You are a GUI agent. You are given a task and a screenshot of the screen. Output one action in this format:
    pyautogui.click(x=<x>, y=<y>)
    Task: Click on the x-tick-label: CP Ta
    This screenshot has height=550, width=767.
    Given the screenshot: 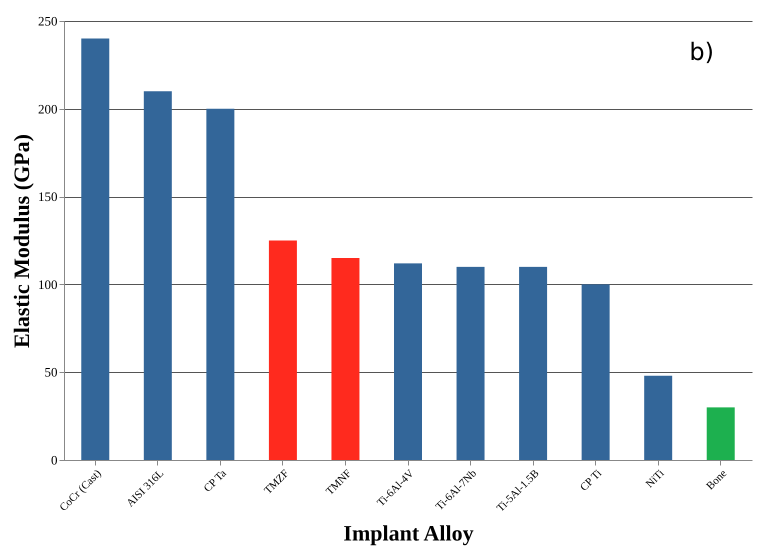 What is the action you would take?
    pyautogui.click(x=215, y=481)
    